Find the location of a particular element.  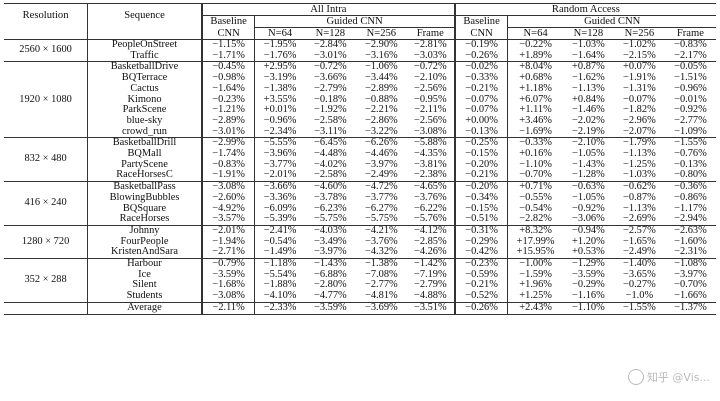

resolution-cell: 2560 × 1600 is located at coordinates (46, 50).